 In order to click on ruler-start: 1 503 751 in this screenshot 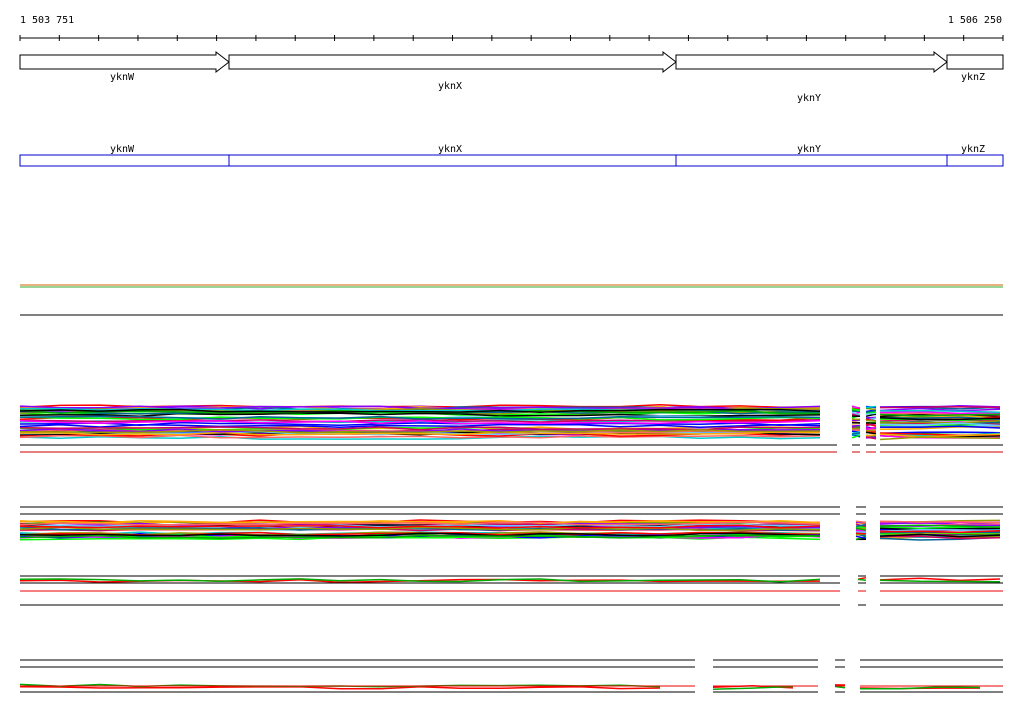, I will do `click(47, 20)`.